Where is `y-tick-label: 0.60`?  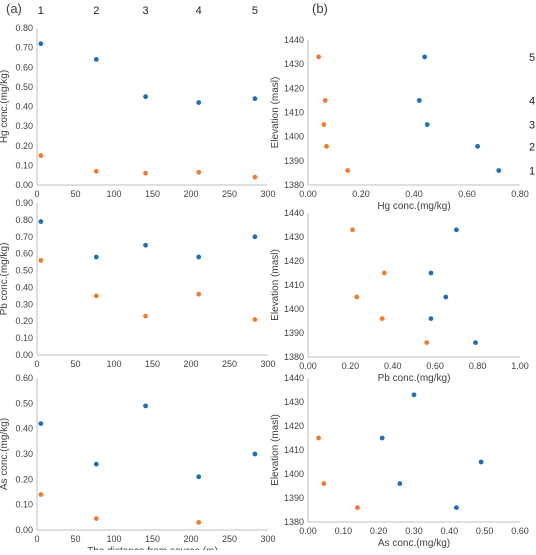
y-tick-label: 0.60 is located at coordinates (24, 67).